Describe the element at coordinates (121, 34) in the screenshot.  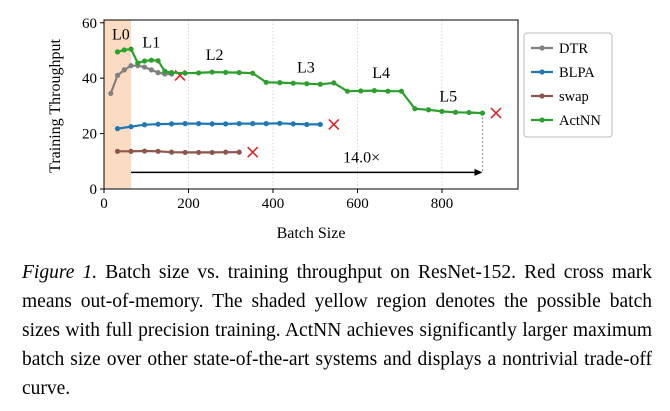
I see `level-label: L0` at that location.